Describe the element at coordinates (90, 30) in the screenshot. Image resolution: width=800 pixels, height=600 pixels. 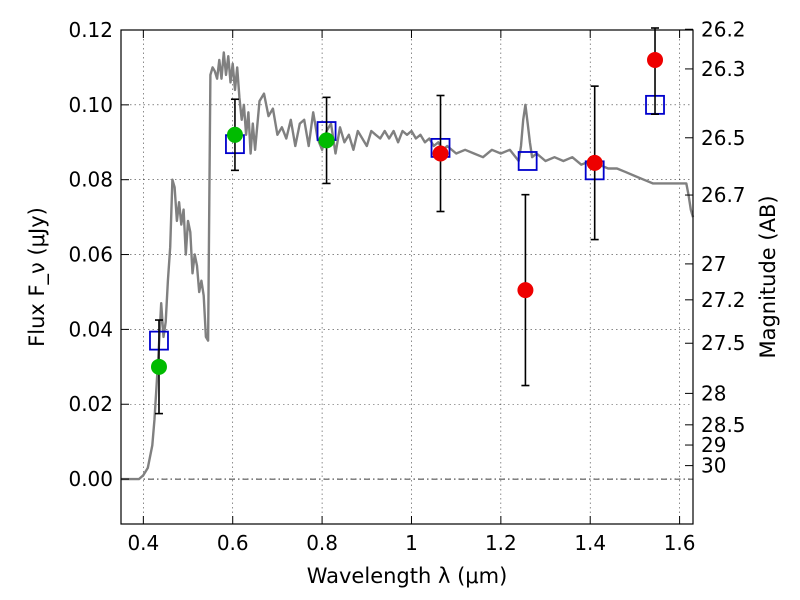
I see `y-tick-label: 0.12` at that location.